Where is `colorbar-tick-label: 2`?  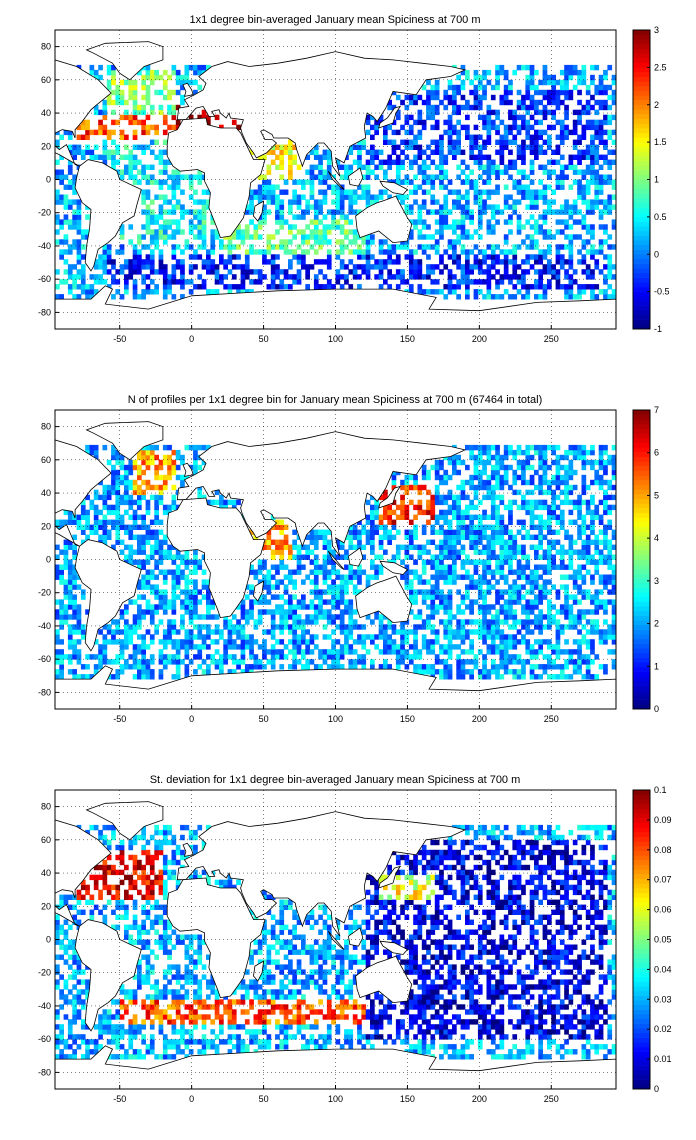 colorbar-tick-label: 2 is located at coordinates (656, 105).